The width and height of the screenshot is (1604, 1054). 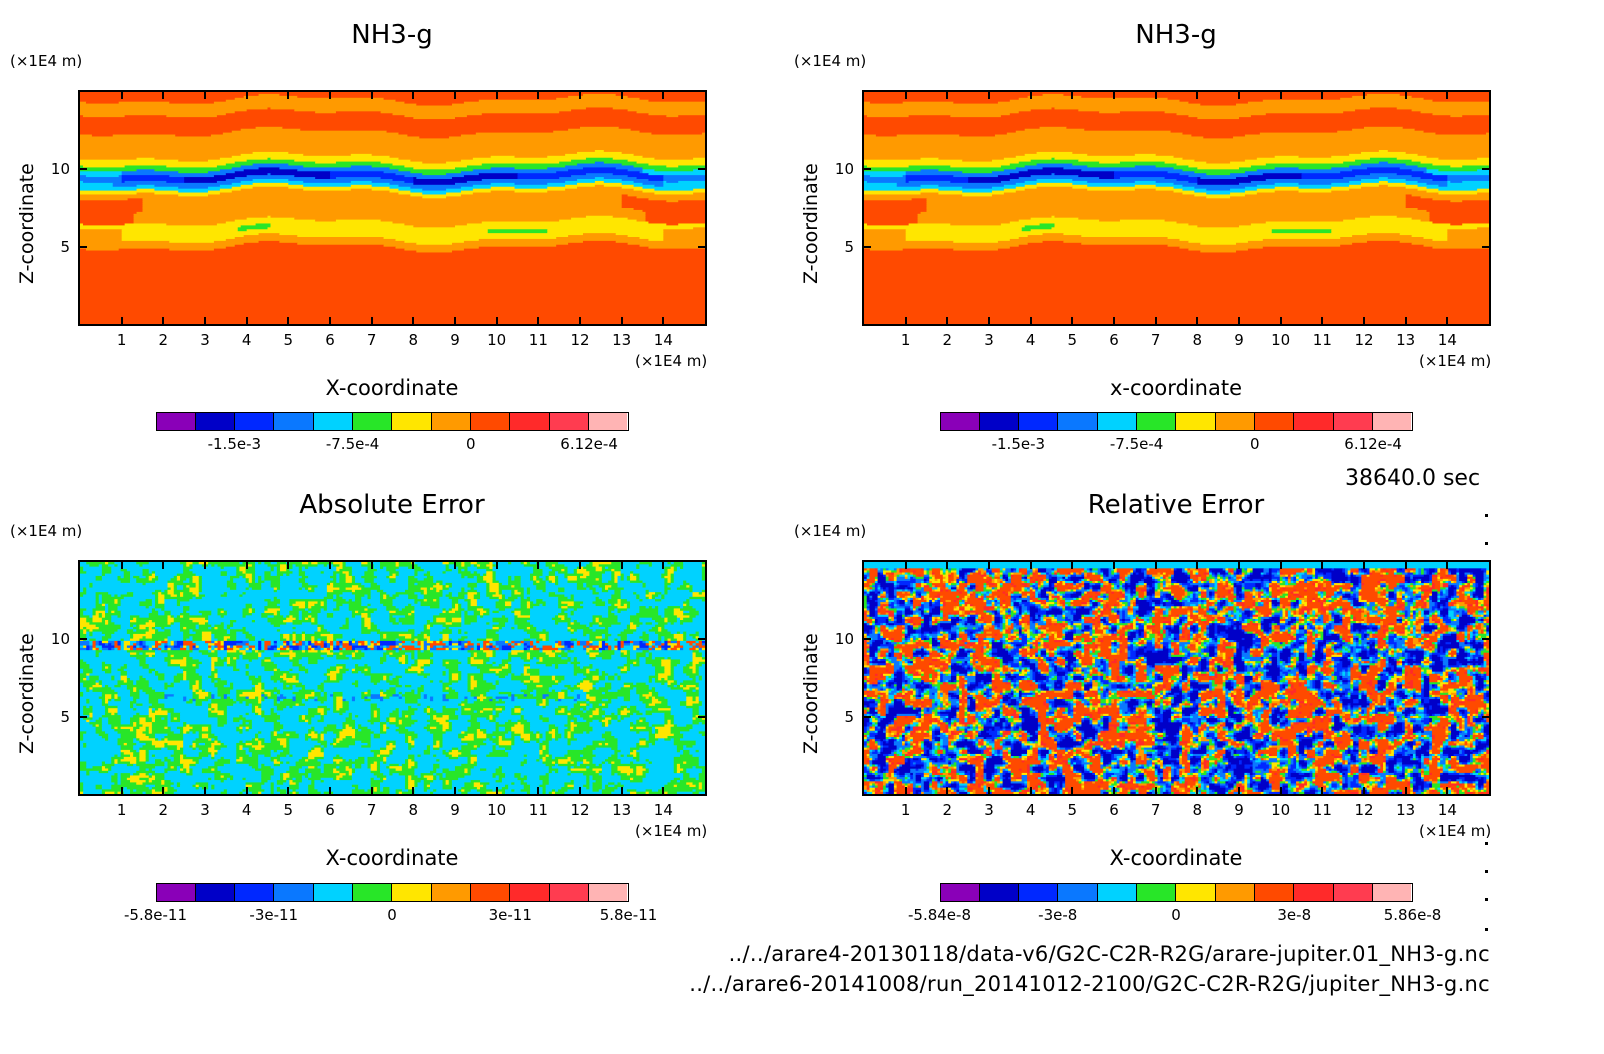 I want to click on colorbar-cell, so click(x=255, y=421).